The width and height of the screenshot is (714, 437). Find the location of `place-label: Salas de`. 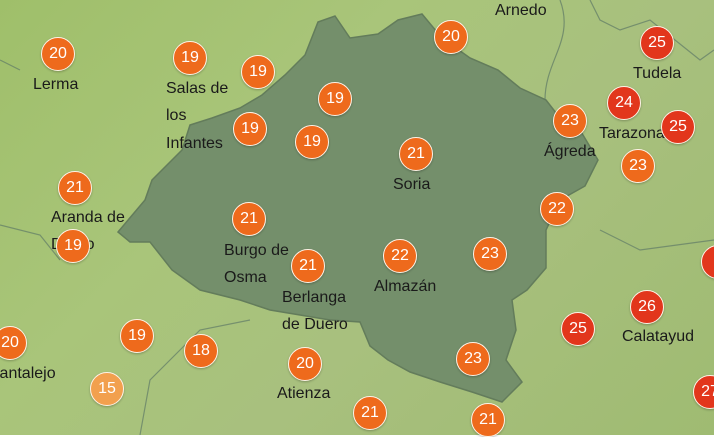

place-label: Salas de is located at coordinates (197, 88).